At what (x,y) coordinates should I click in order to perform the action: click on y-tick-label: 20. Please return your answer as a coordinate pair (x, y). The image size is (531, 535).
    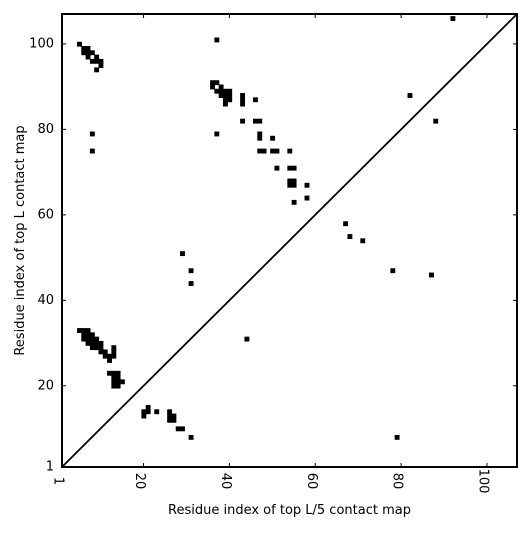
    Looking at the image, I should click on (45, 385).